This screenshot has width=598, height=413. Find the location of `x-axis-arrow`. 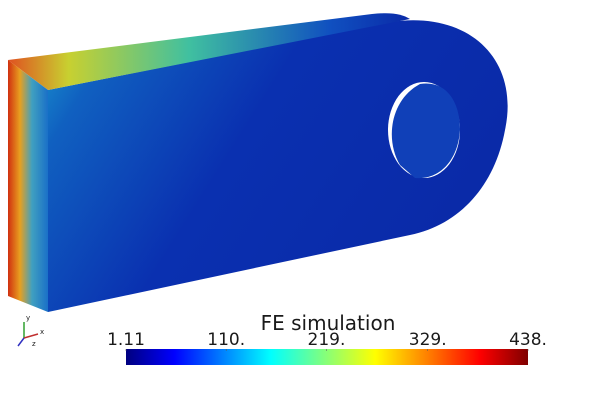

x-axis-arrow is located at coordinates (31, 336).